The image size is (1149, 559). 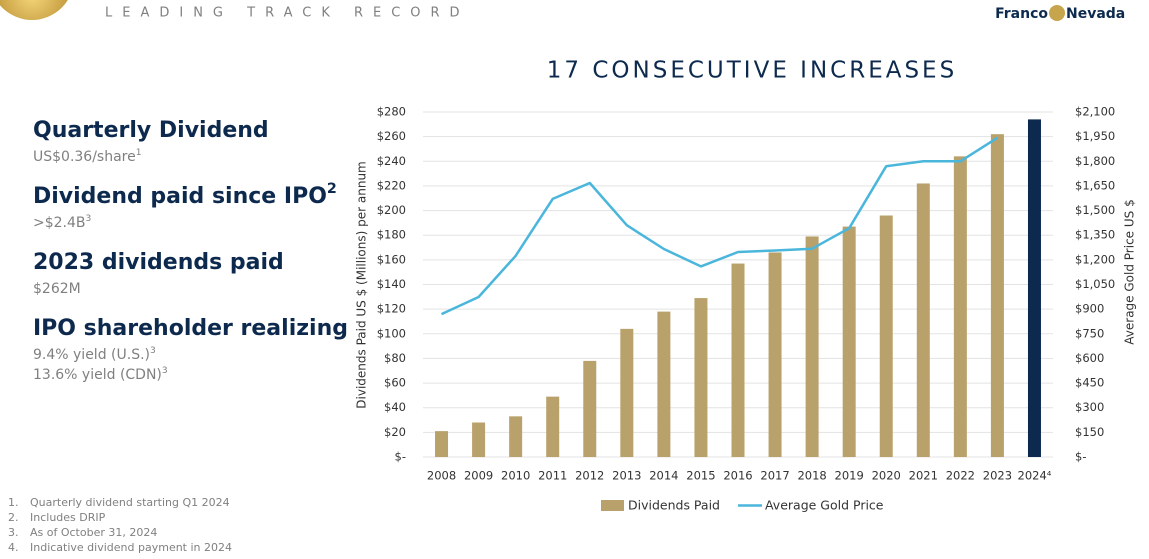 I want to click on x-tick-label: 2013, so click(x=626, y=476).